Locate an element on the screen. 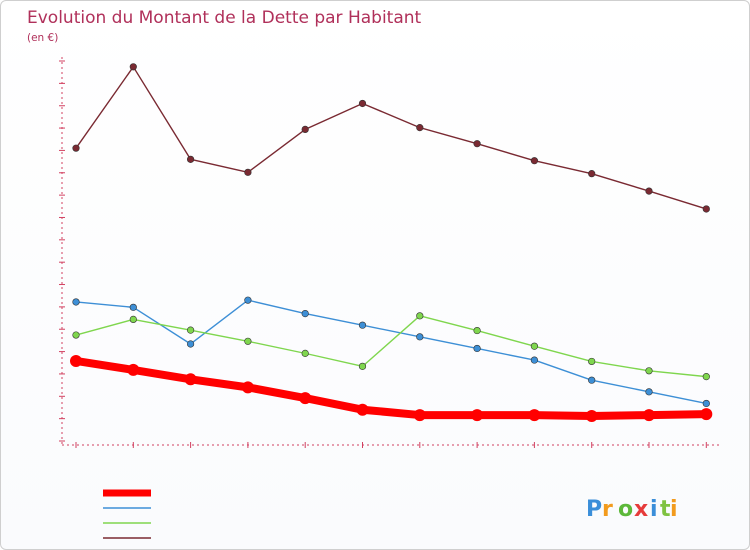 The height and width of the screenshot is (550, 750). legend is located at coordinates (127, 514).